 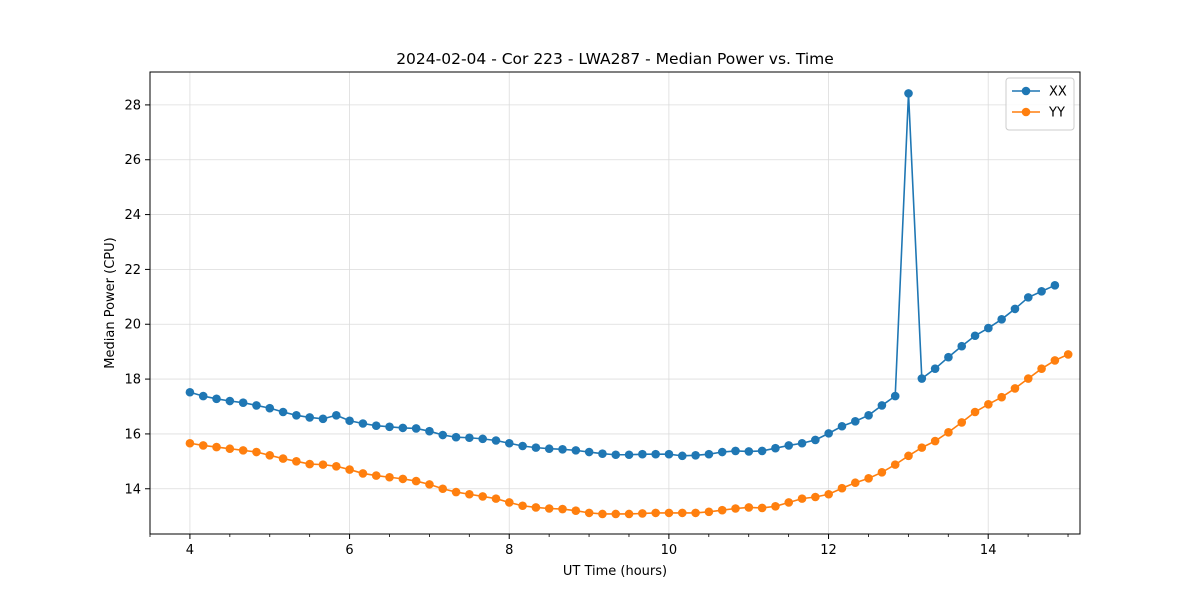 What do you see at coordinates (110, 302) in the screenshot?
I see `y-axis-label: Median Power (CPU)` at bounding box center [110, 302].